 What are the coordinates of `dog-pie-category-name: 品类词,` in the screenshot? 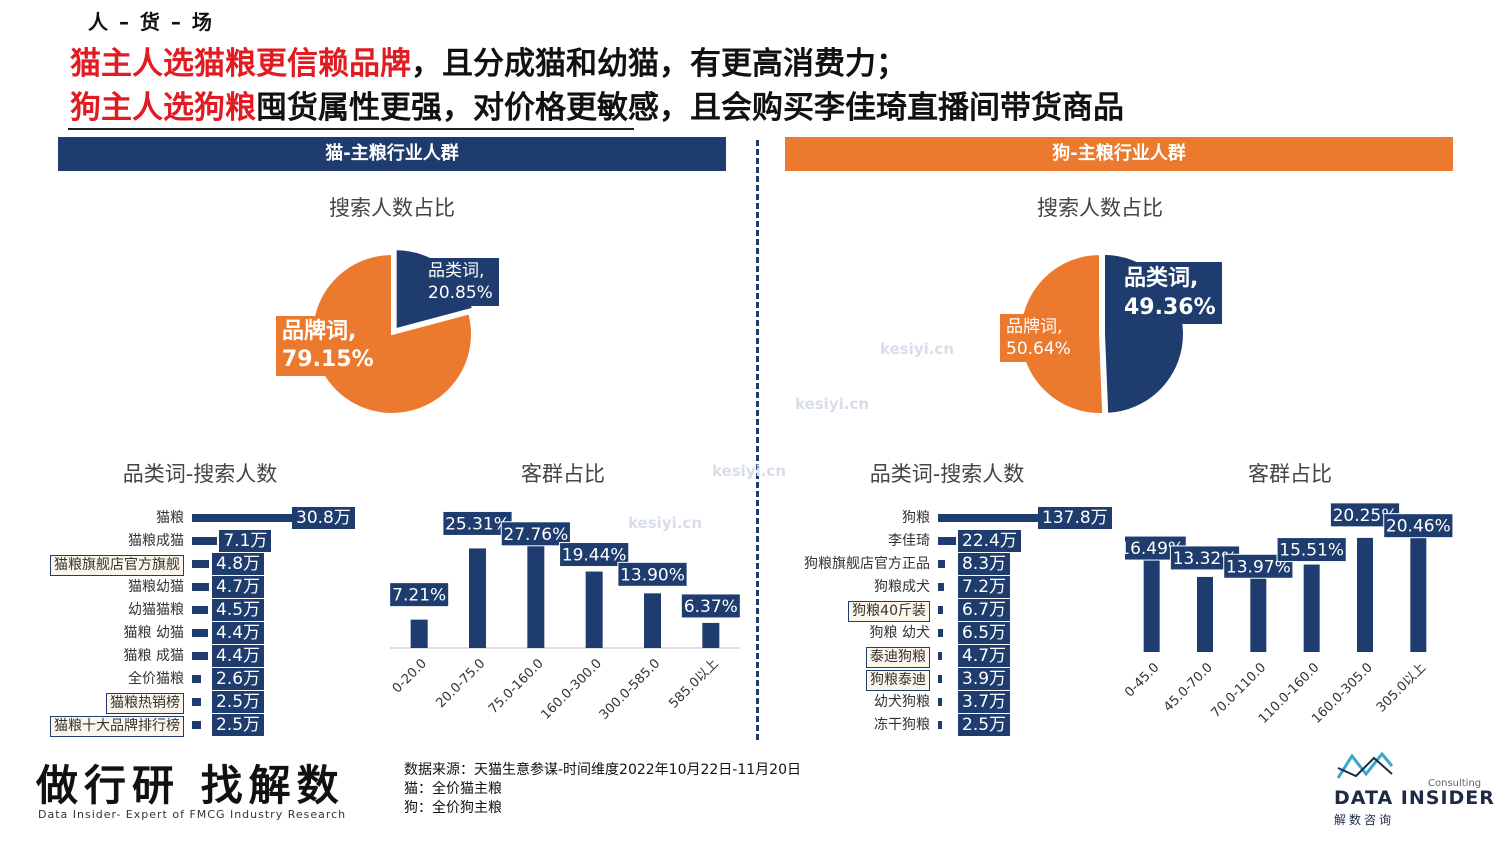 It's located at (1161, 278).